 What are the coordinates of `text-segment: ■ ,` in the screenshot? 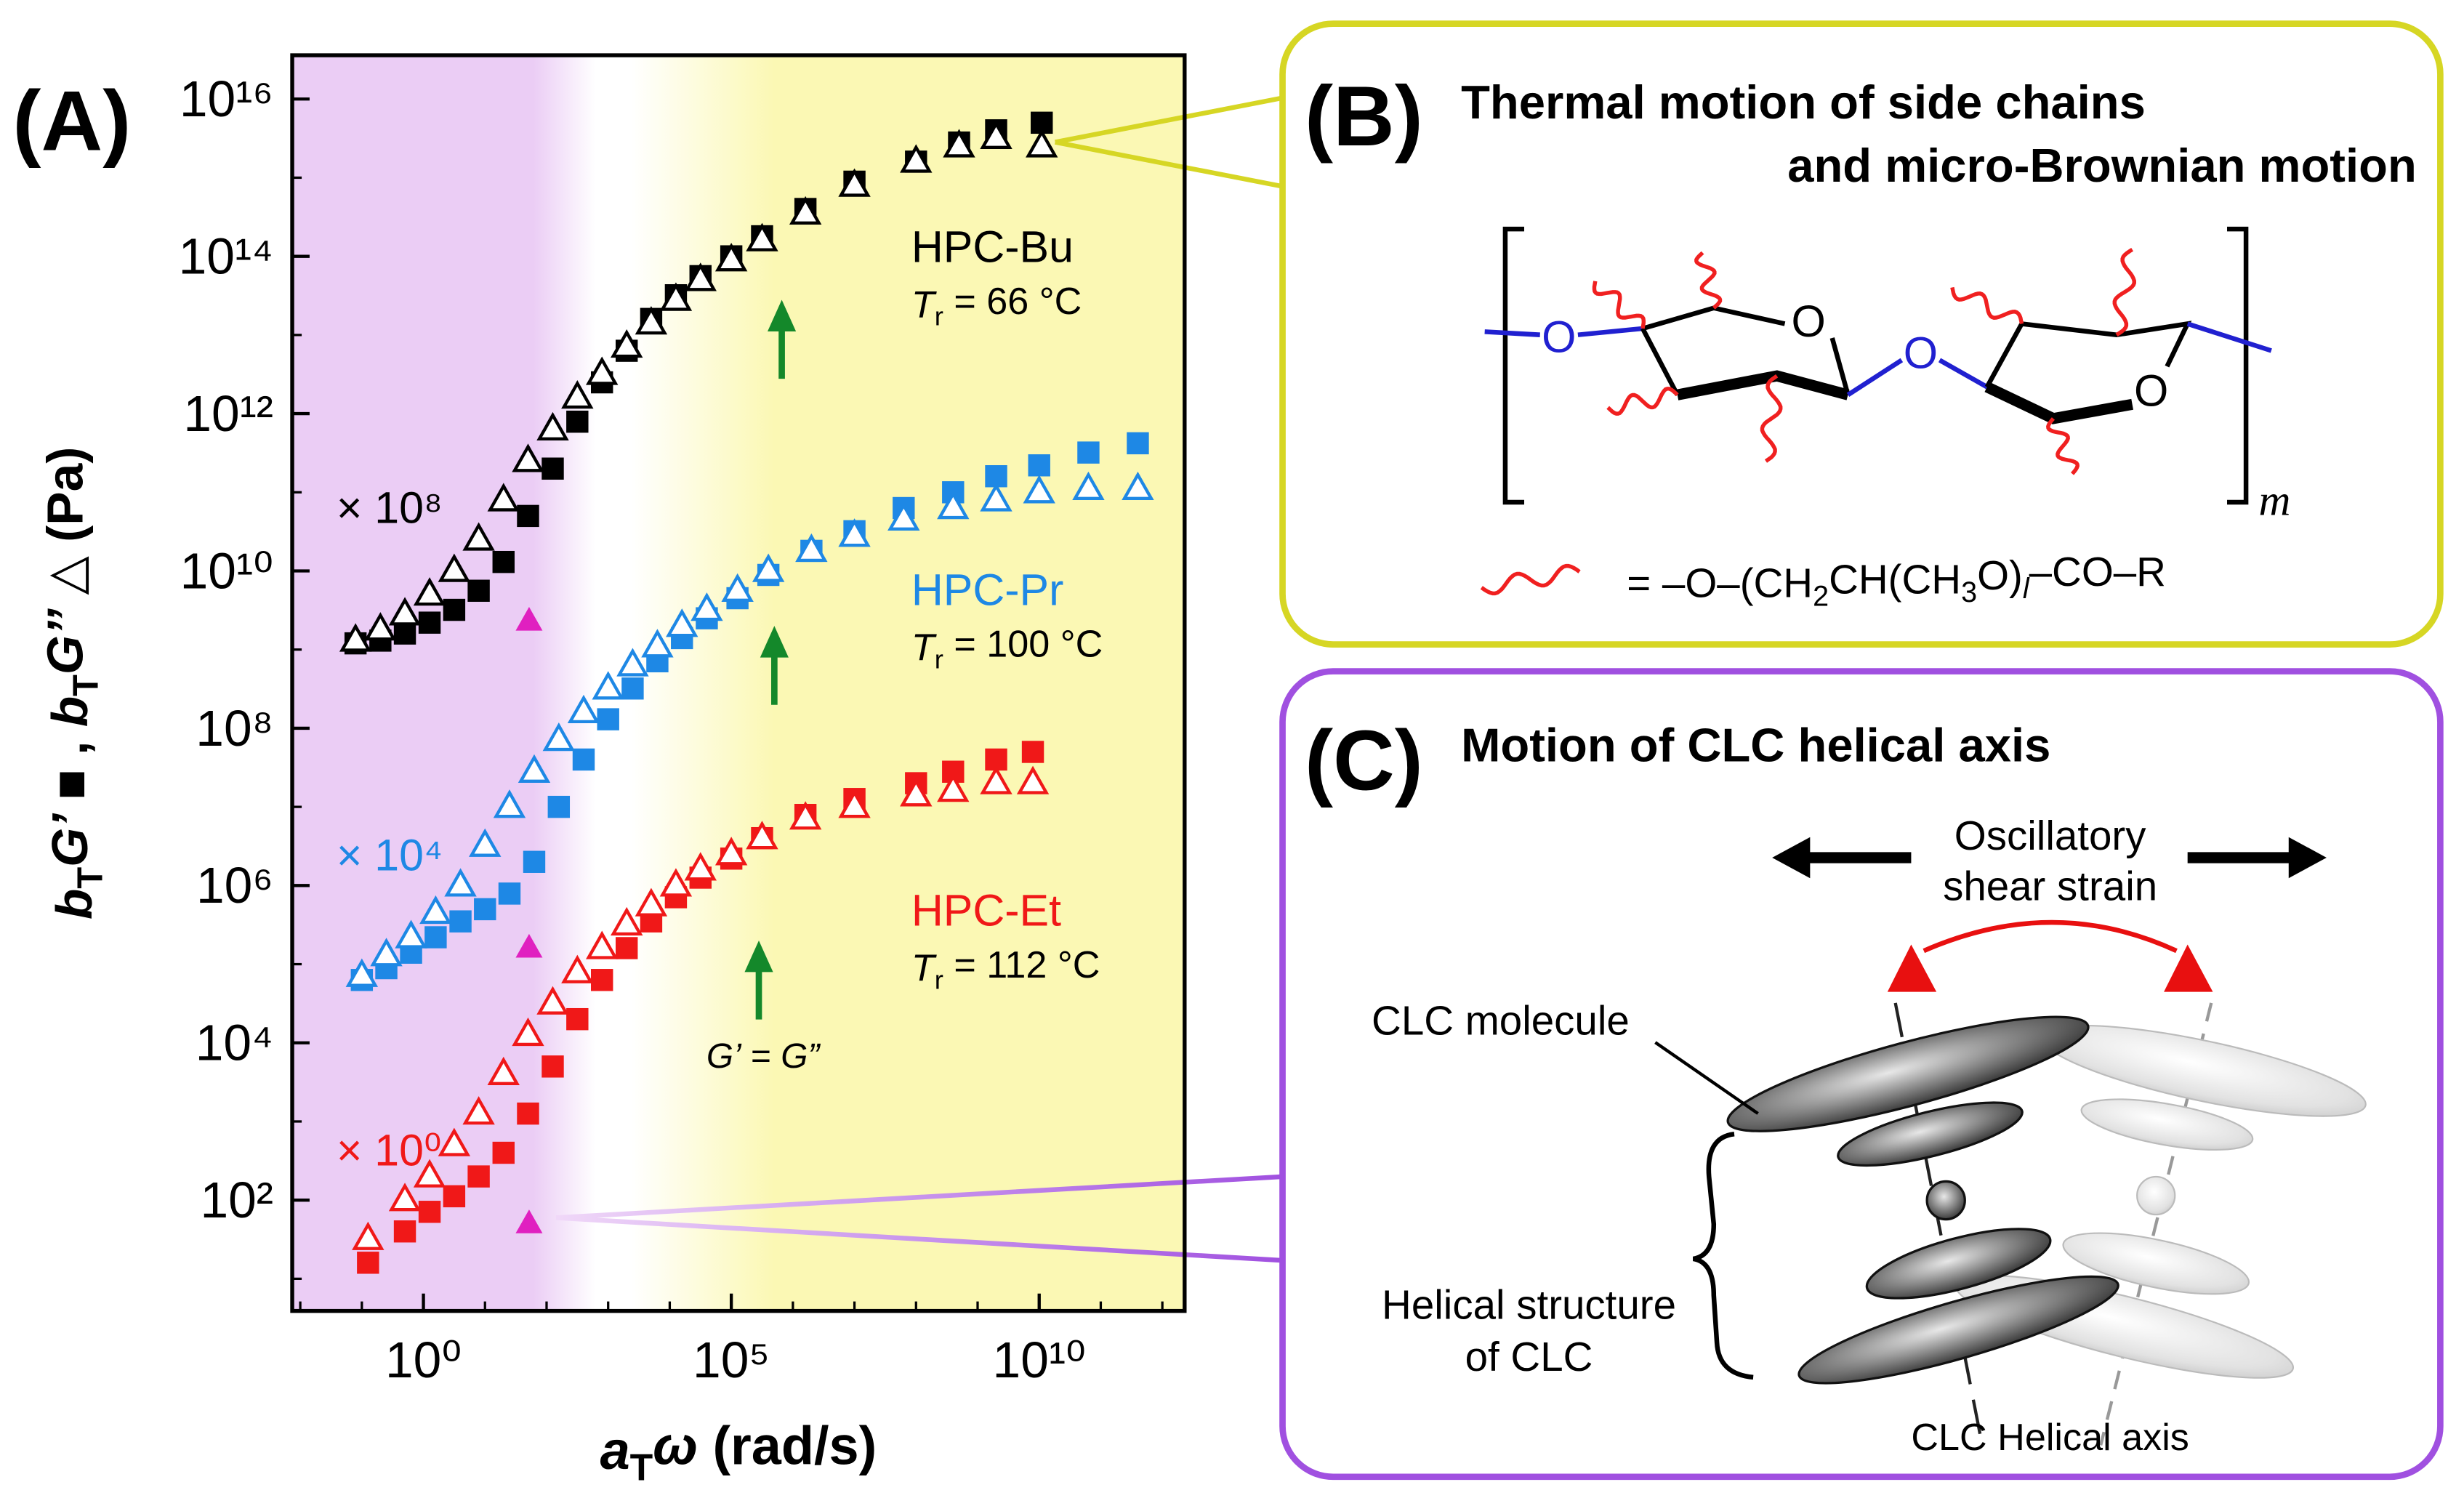 It's located at (69, 770).